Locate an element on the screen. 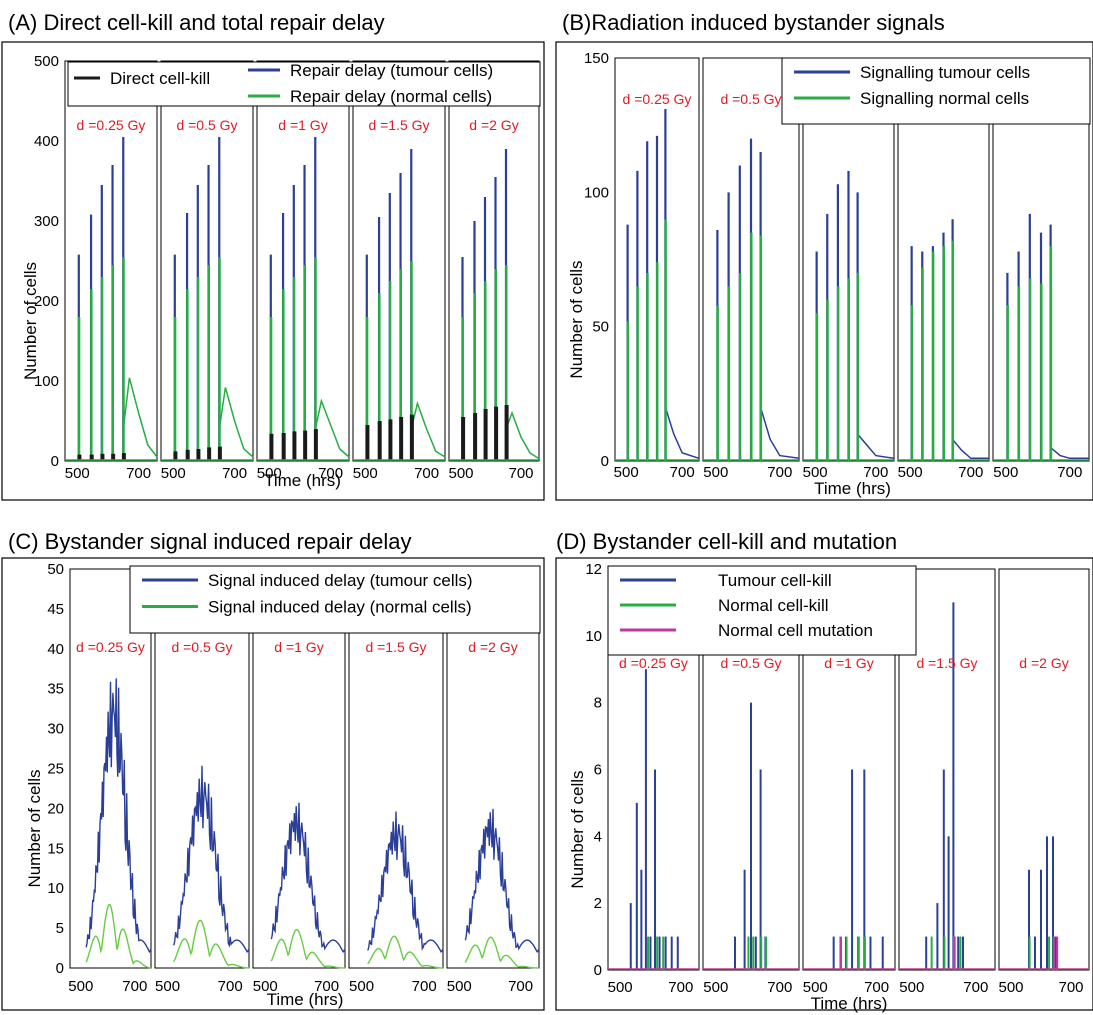  legend-label: Signal induced delay (tumour cells) is located at coordinates (340, 580).